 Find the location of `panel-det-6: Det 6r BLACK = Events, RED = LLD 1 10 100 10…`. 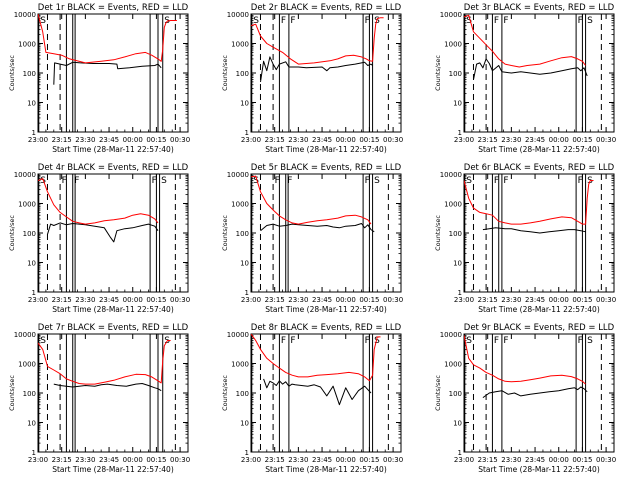

panel-det-6: Det 6r BLACK = Events, RED = LLD 1 10 100 10… is located at coordinates (525, 238).